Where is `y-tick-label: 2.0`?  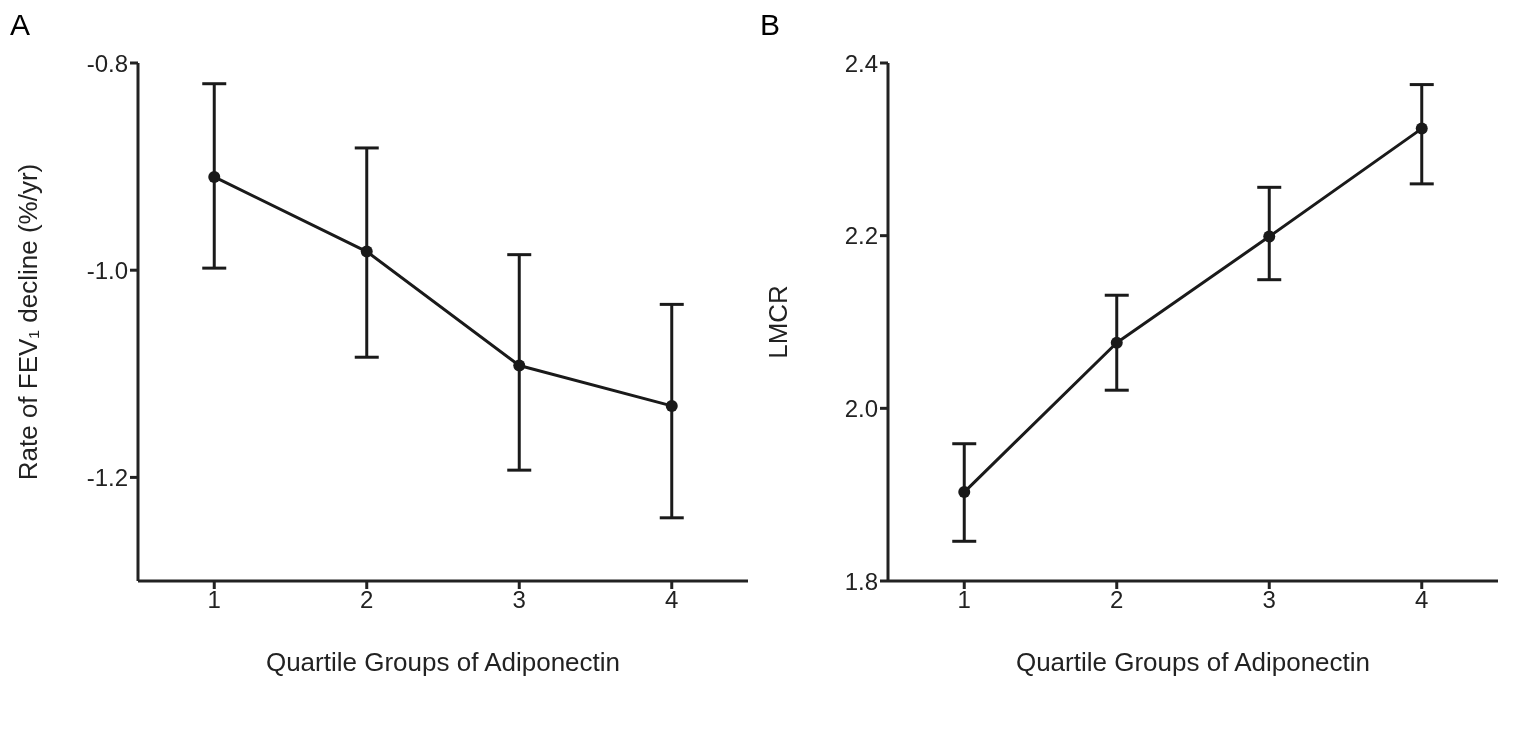
y-tick-label: 2.0 is located at coordinates (861, 408).